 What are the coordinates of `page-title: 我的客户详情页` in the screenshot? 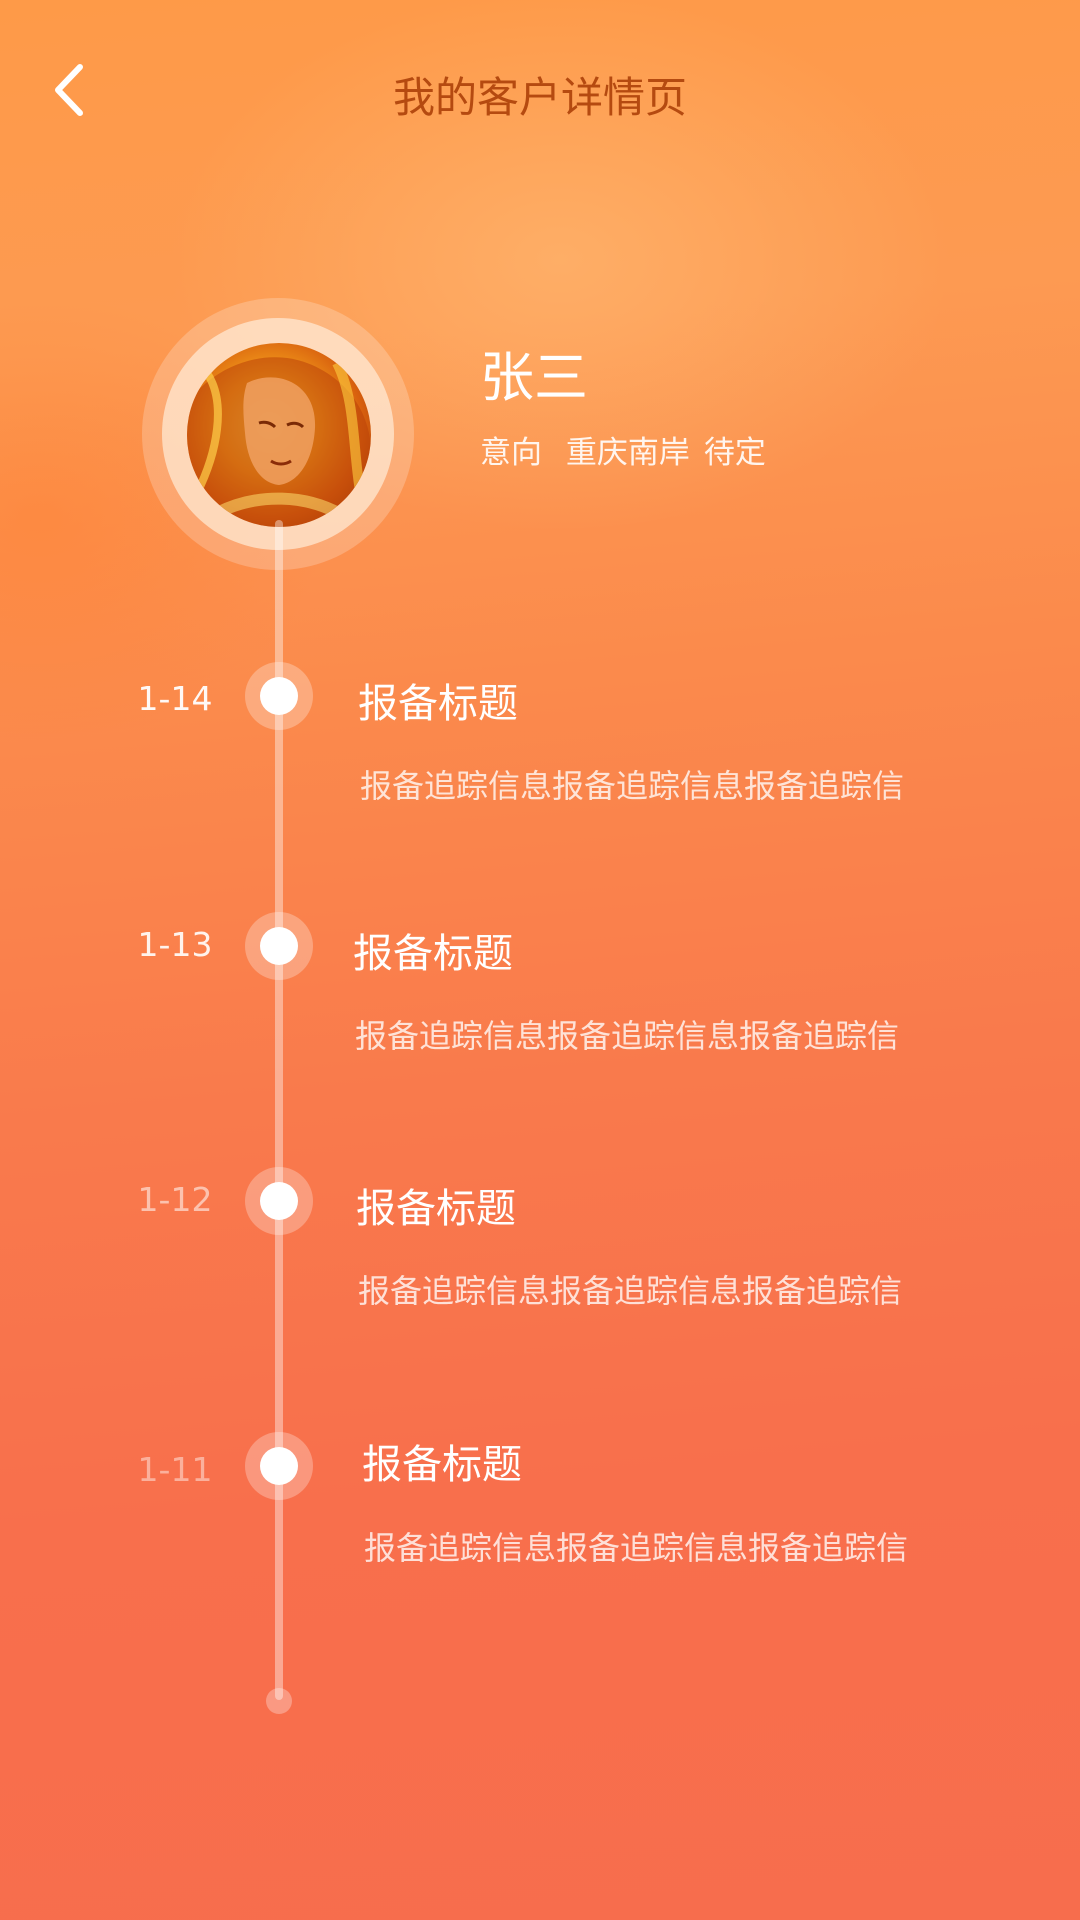 It's located at (539, 97).